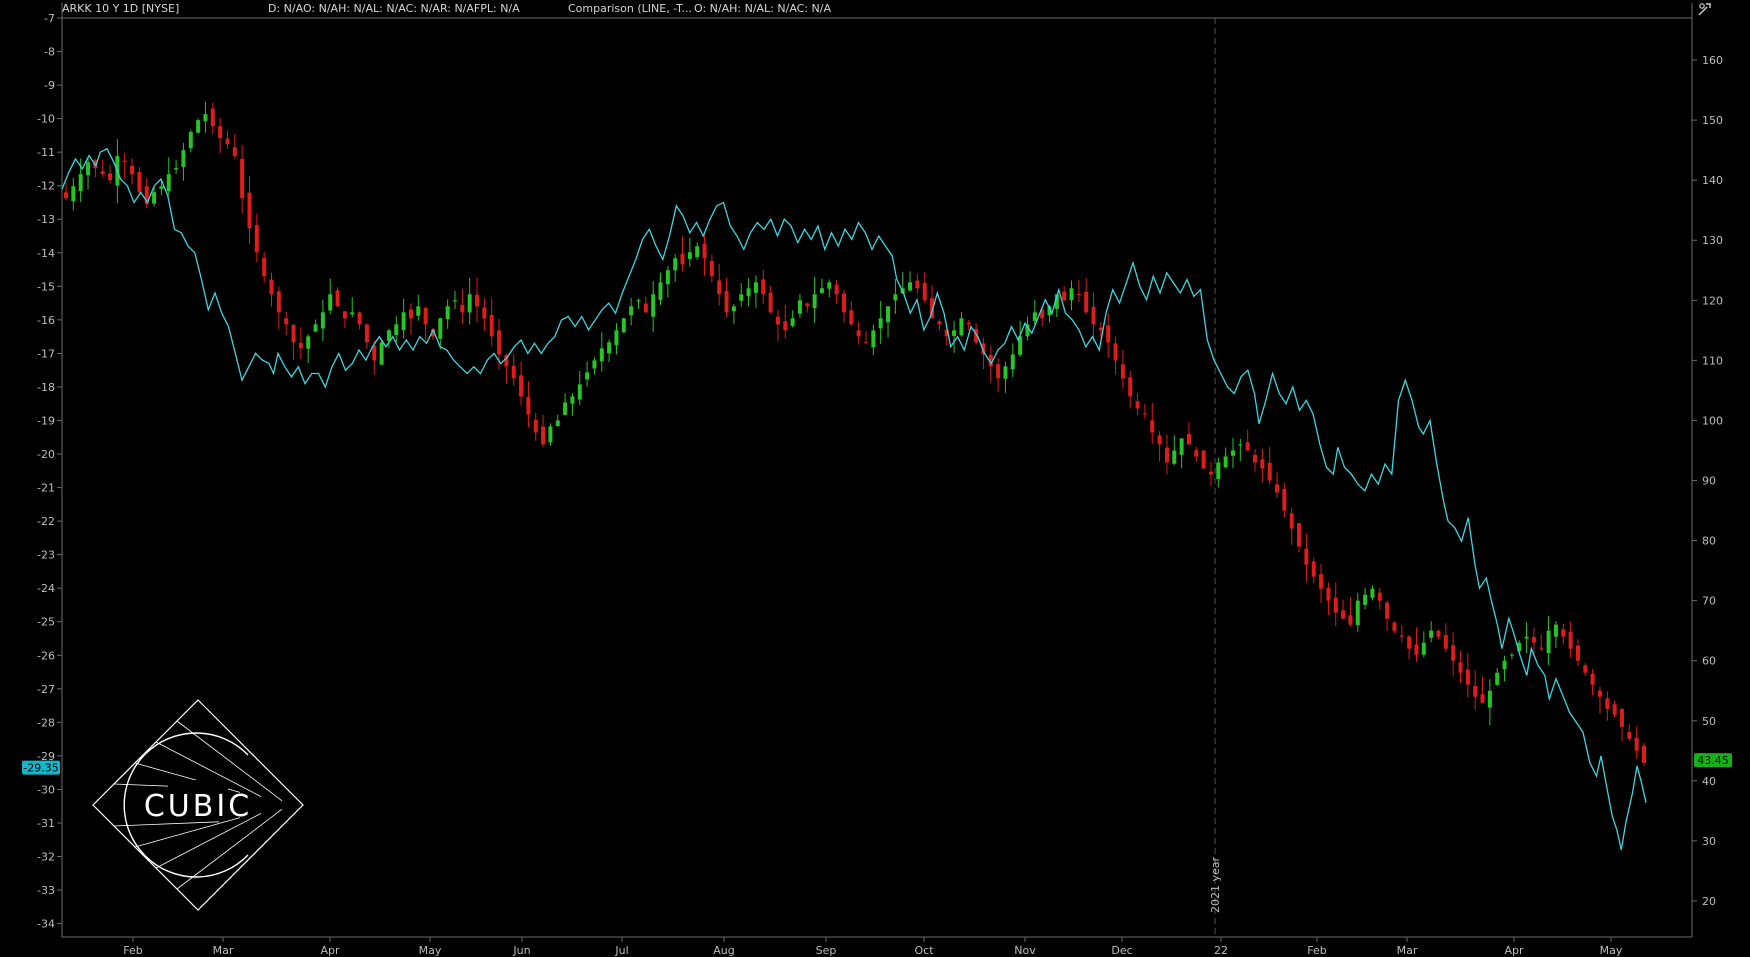 The height and width of the screenshot is (957, 1750). I want to click on left-tick-label: -13, so click(46, 219).